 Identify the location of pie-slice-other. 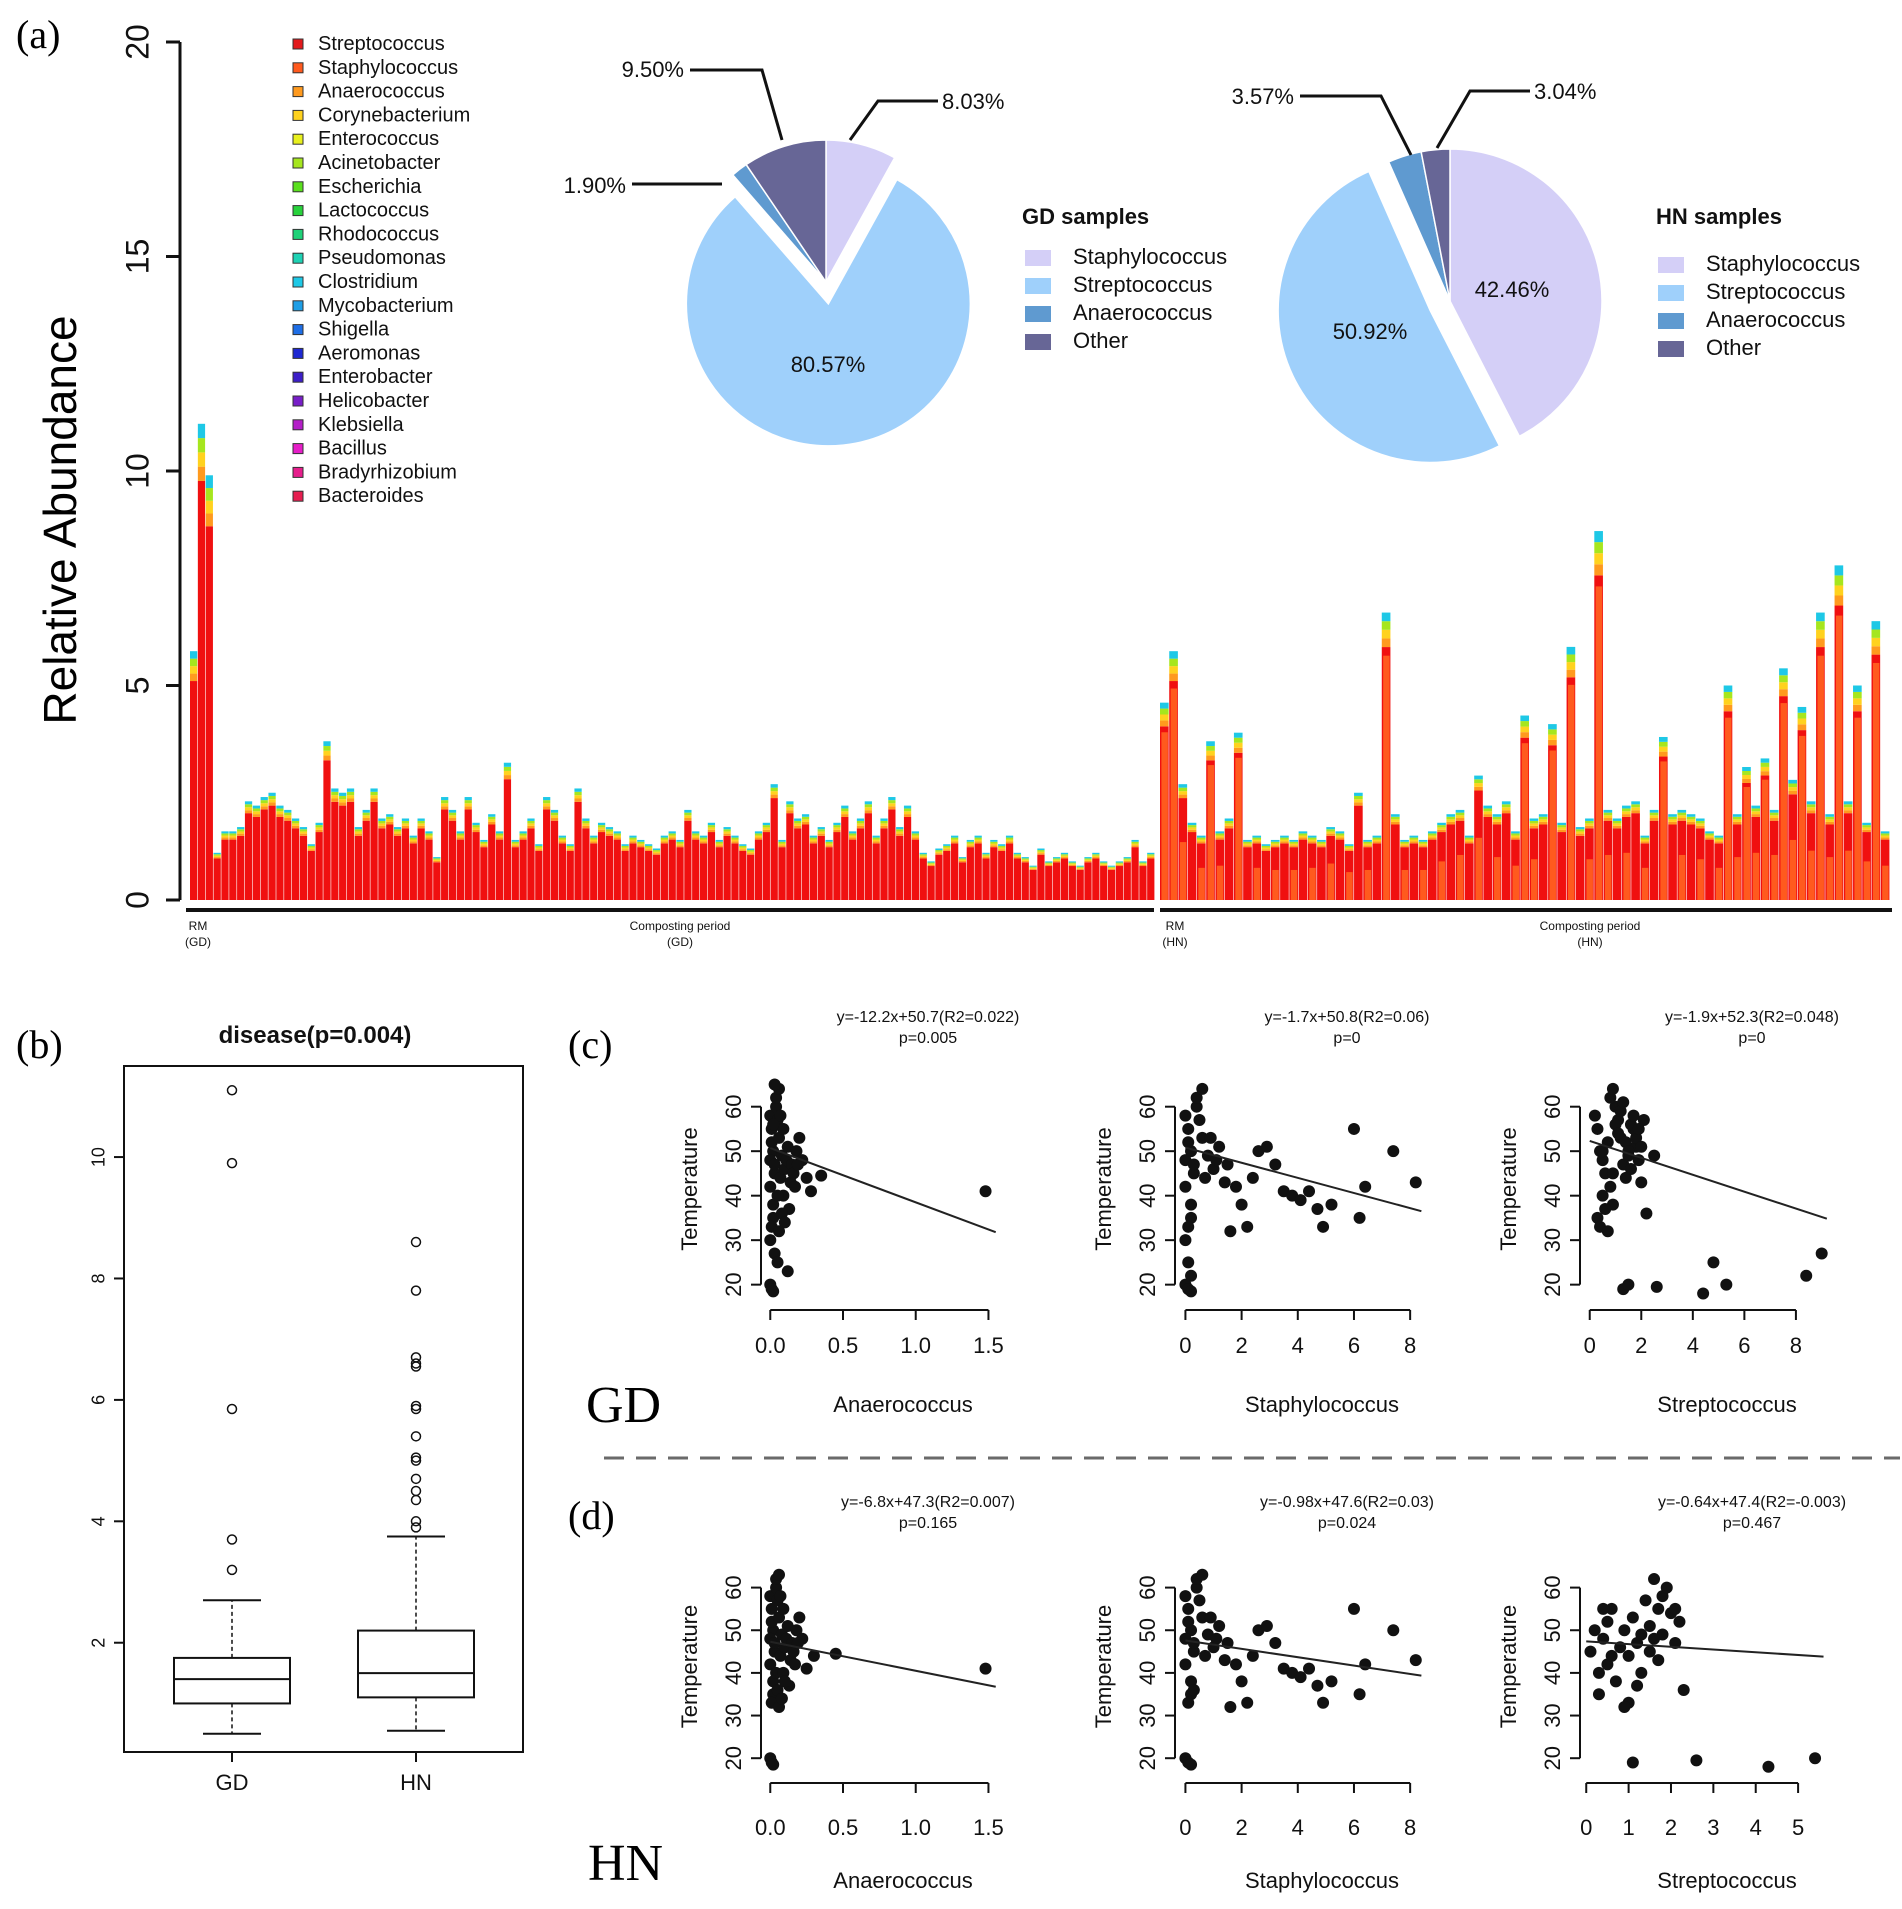
(786, 212).